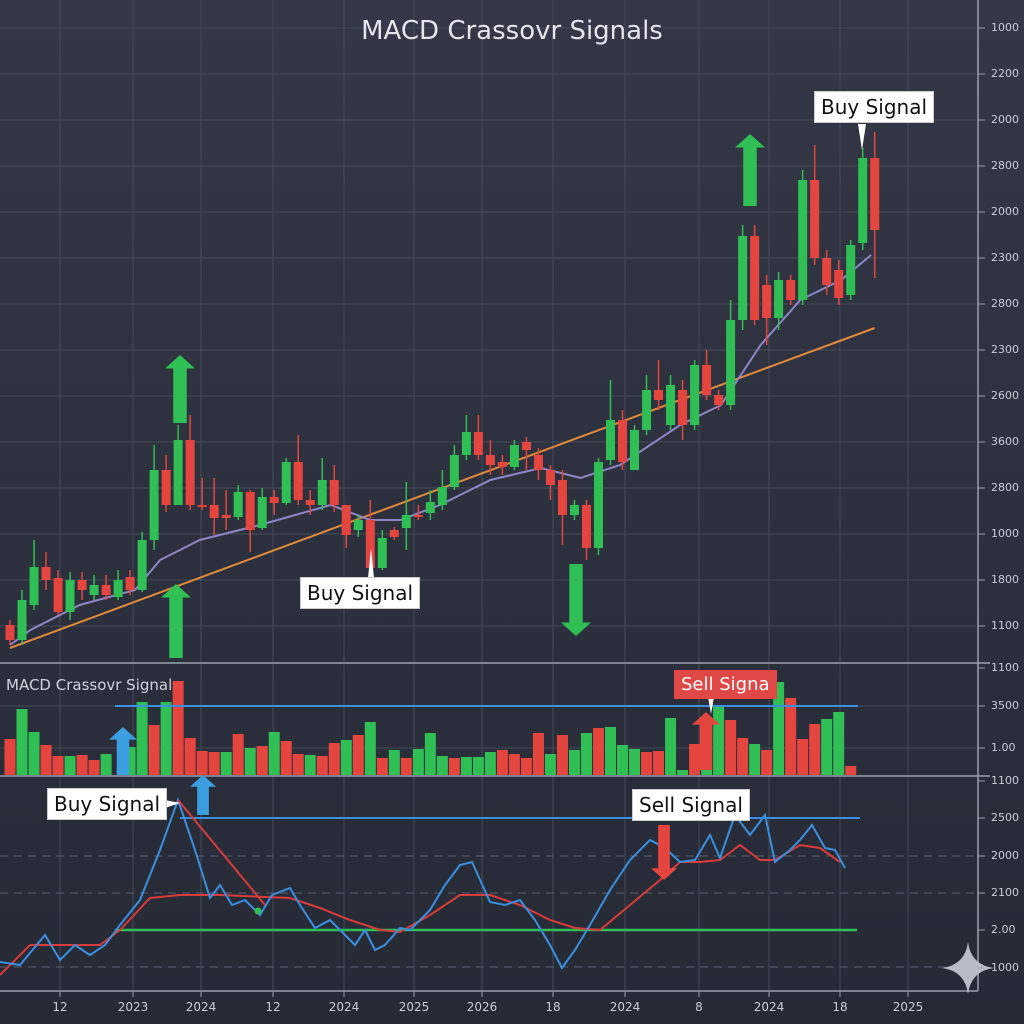 The image size is (1024, 1024). I want to click on sell-signal-callout-macd: Sell Signal, so click(691, 805).